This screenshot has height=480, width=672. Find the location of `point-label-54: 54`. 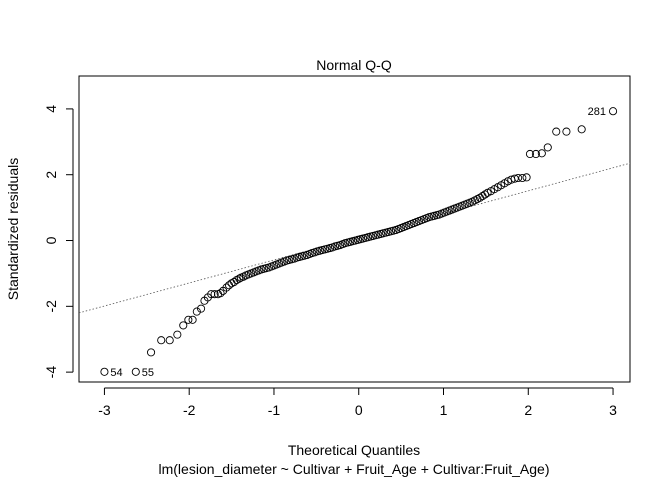

point-label-54: 54 is located at coordinates (116, 373).